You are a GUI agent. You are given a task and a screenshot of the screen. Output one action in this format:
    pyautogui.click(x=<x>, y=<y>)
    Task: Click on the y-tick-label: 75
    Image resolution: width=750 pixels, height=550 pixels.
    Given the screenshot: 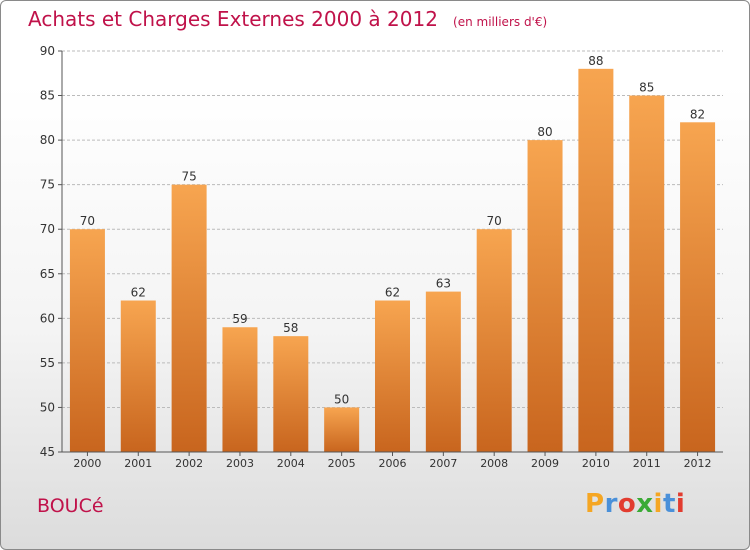 What is the action you would take?
    pyautogui.click(x=47, y=185)
    